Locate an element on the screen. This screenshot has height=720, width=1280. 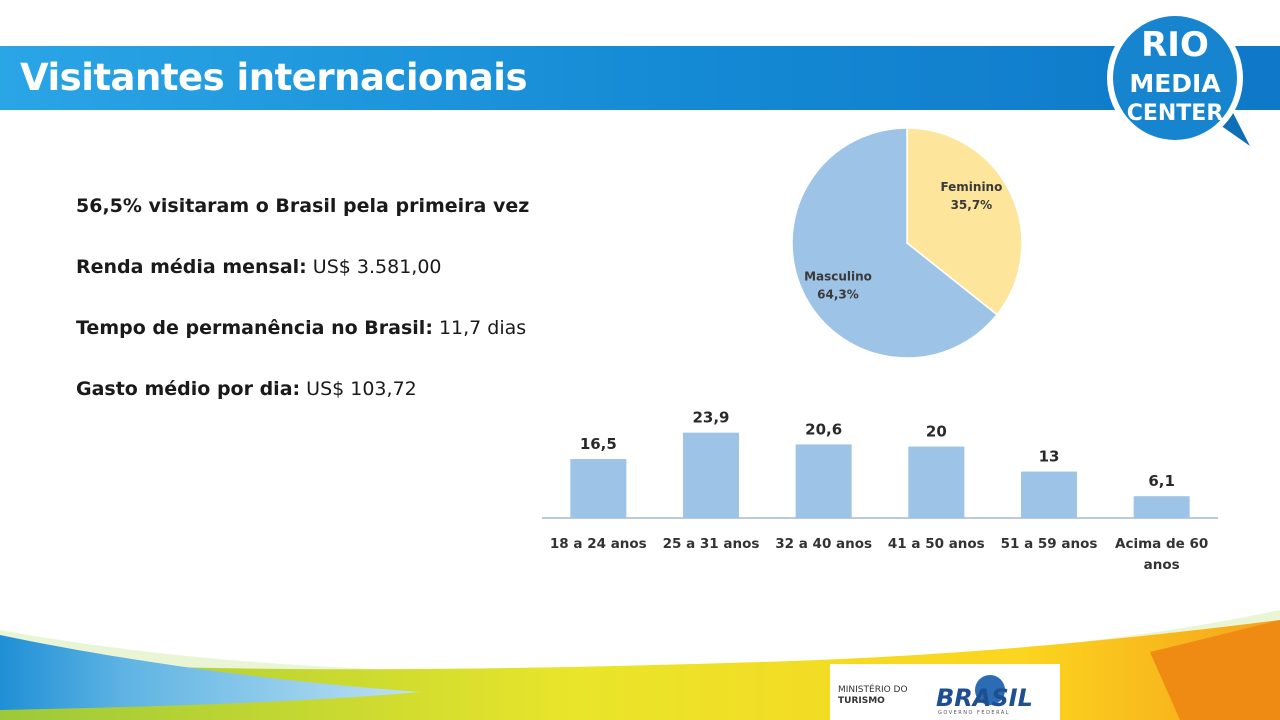
bar-category-label-2: 32 a 40 anos is located at coordinates (823, 544).